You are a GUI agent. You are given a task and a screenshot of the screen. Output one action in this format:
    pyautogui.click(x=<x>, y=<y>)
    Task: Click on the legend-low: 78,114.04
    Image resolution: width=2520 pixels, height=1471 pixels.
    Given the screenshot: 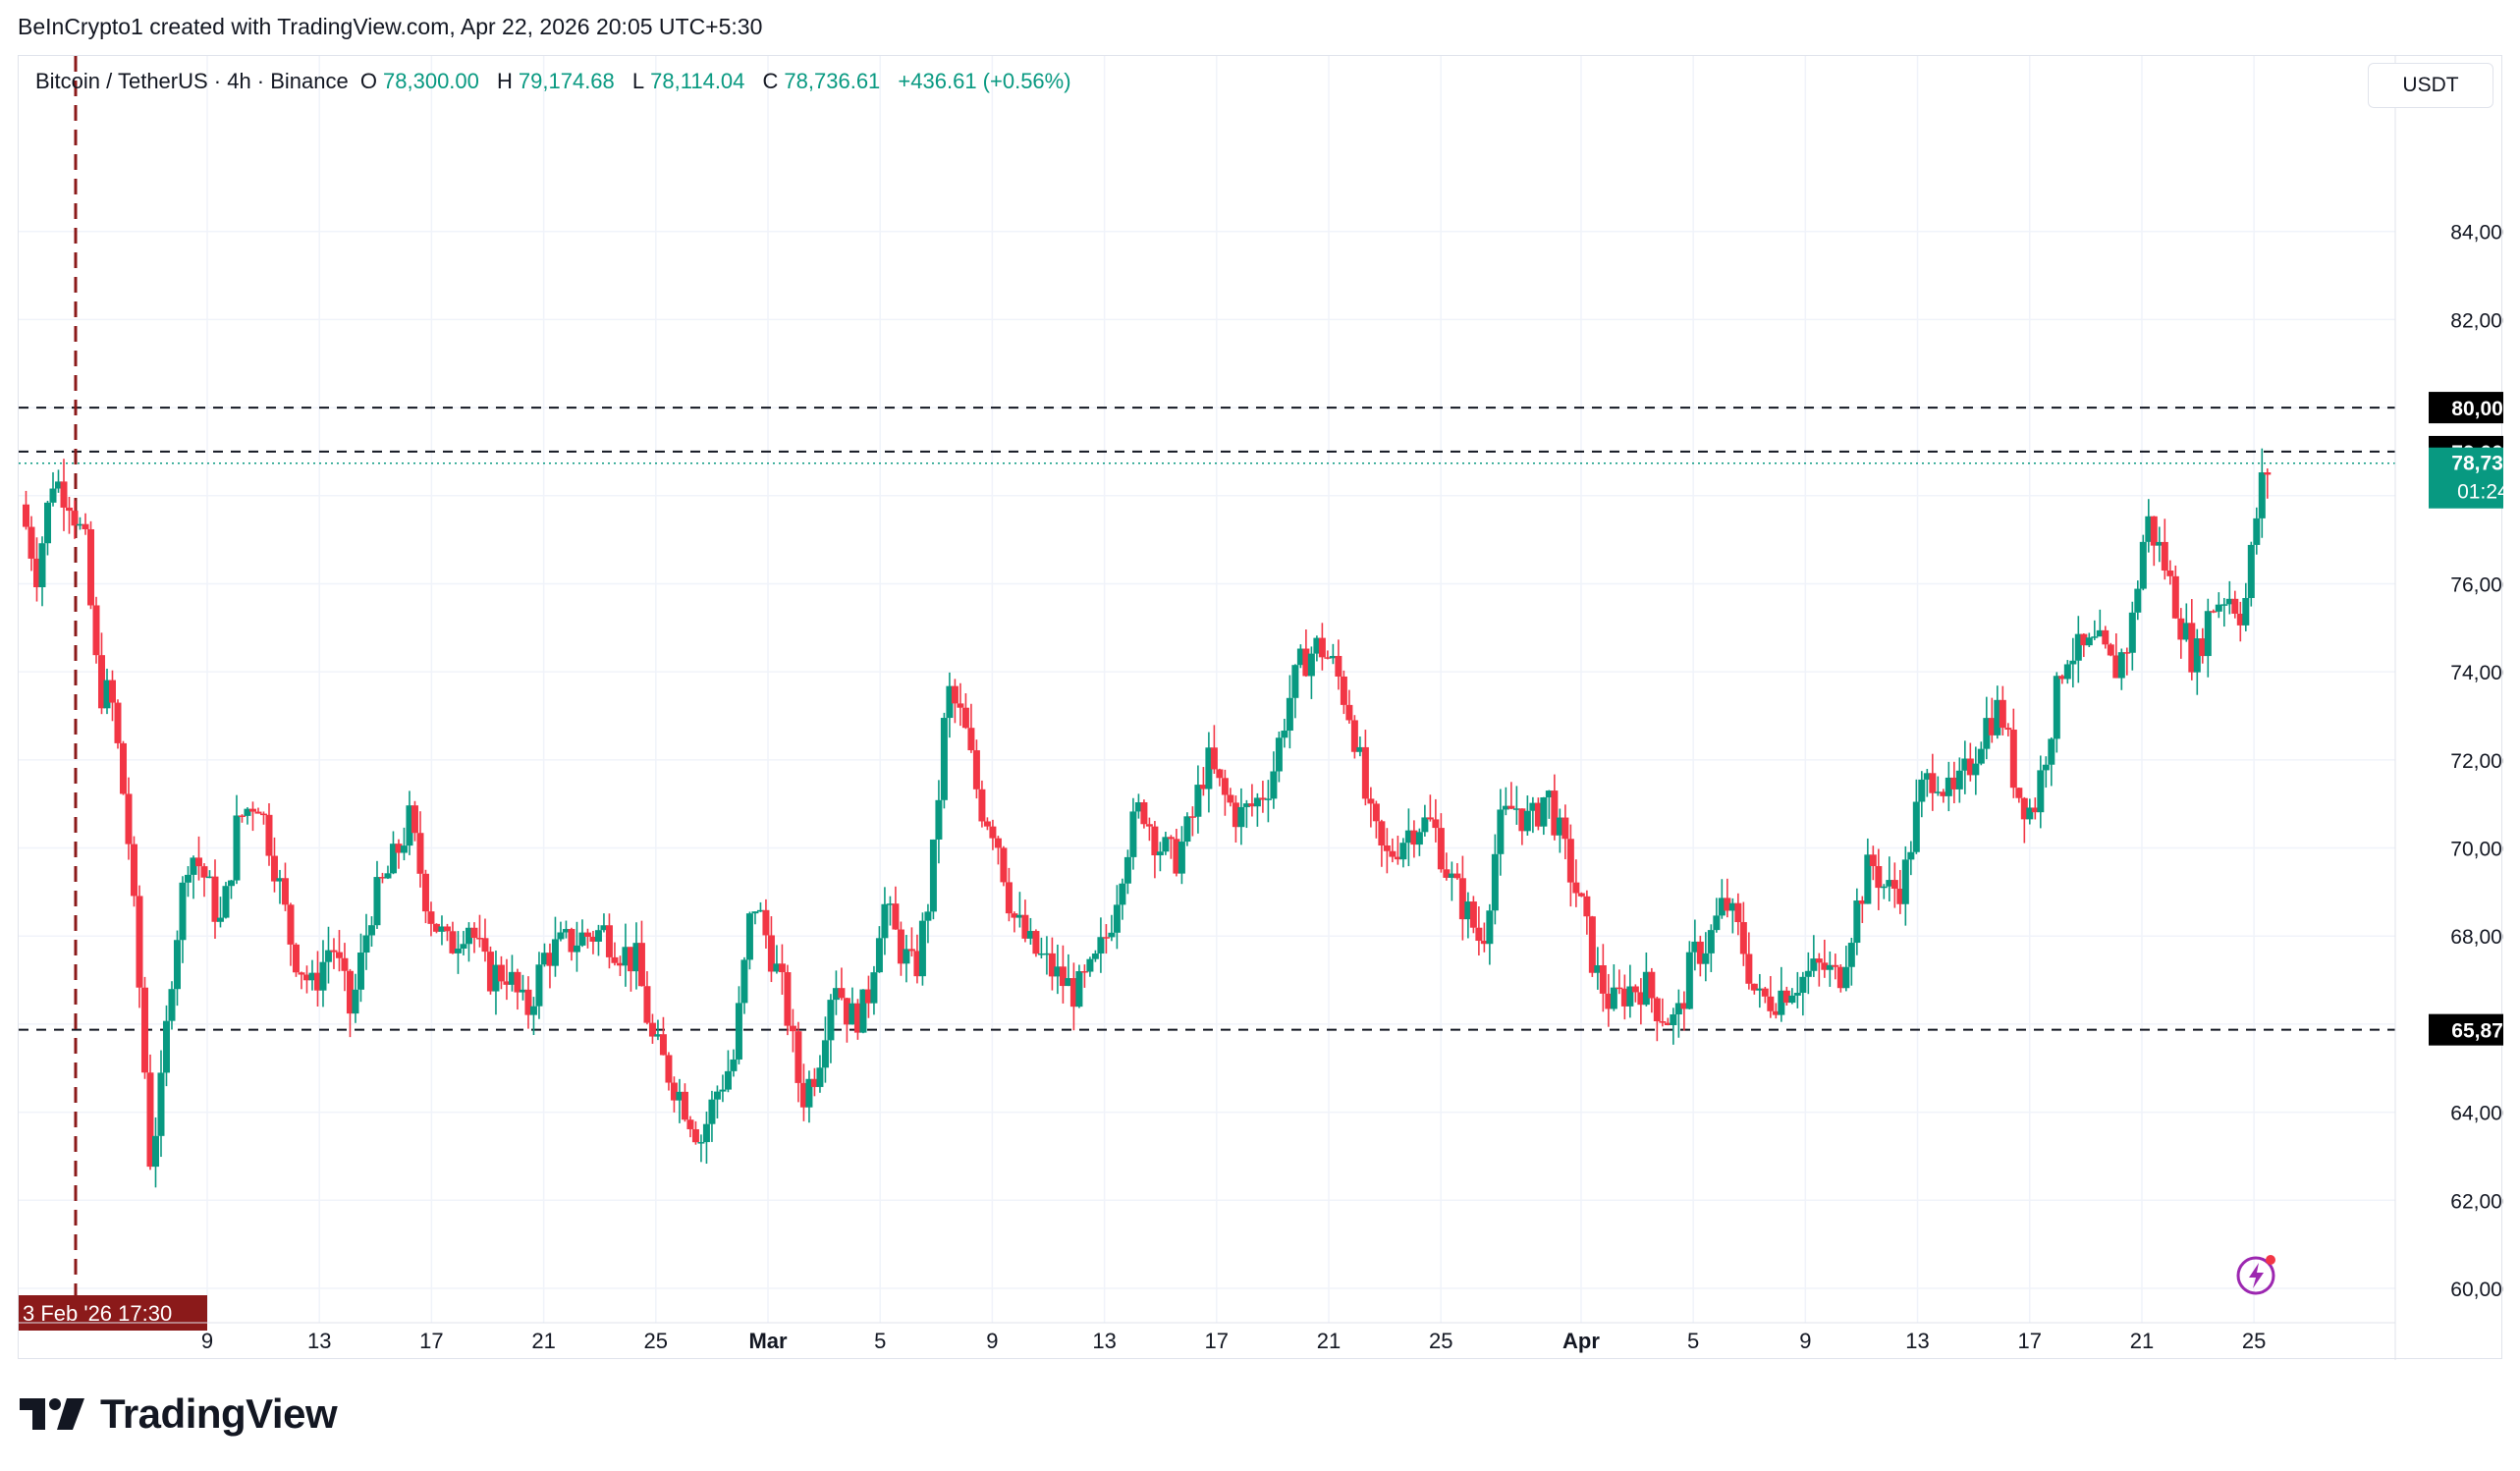 What is the action you would take?
    pyautogui.click(x=697, y=81)
    